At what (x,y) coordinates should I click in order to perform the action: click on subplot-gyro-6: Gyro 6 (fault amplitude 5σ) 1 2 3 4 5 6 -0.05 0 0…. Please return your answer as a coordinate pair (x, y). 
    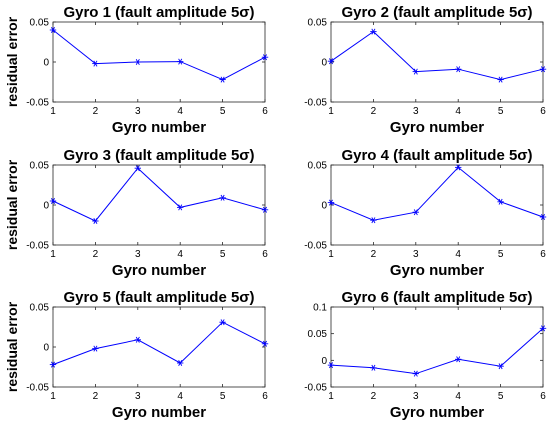
    Looking at the image, I should click on (425, 355).